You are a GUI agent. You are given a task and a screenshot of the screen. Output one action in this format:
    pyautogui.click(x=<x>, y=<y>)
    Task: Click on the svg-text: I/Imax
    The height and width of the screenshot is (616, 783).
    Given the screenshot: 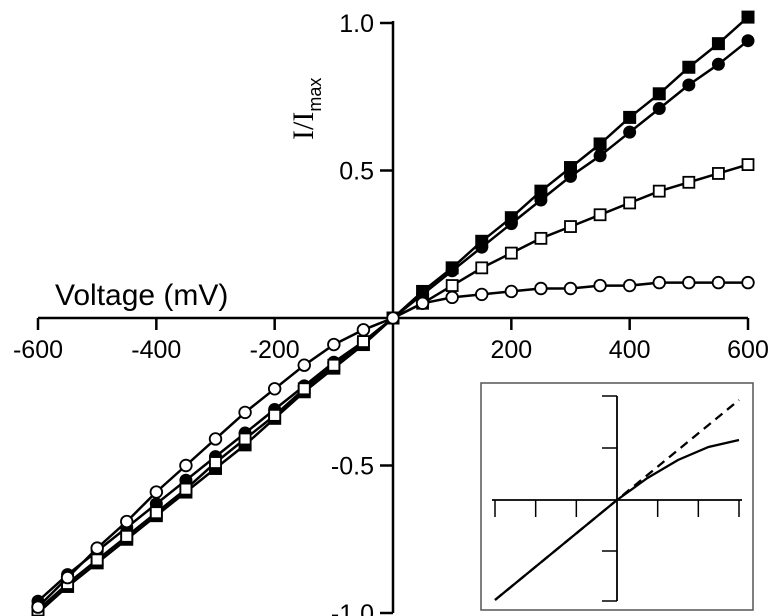 What is the action you would take?
    pyautogui.click(x=306, y=109)
    